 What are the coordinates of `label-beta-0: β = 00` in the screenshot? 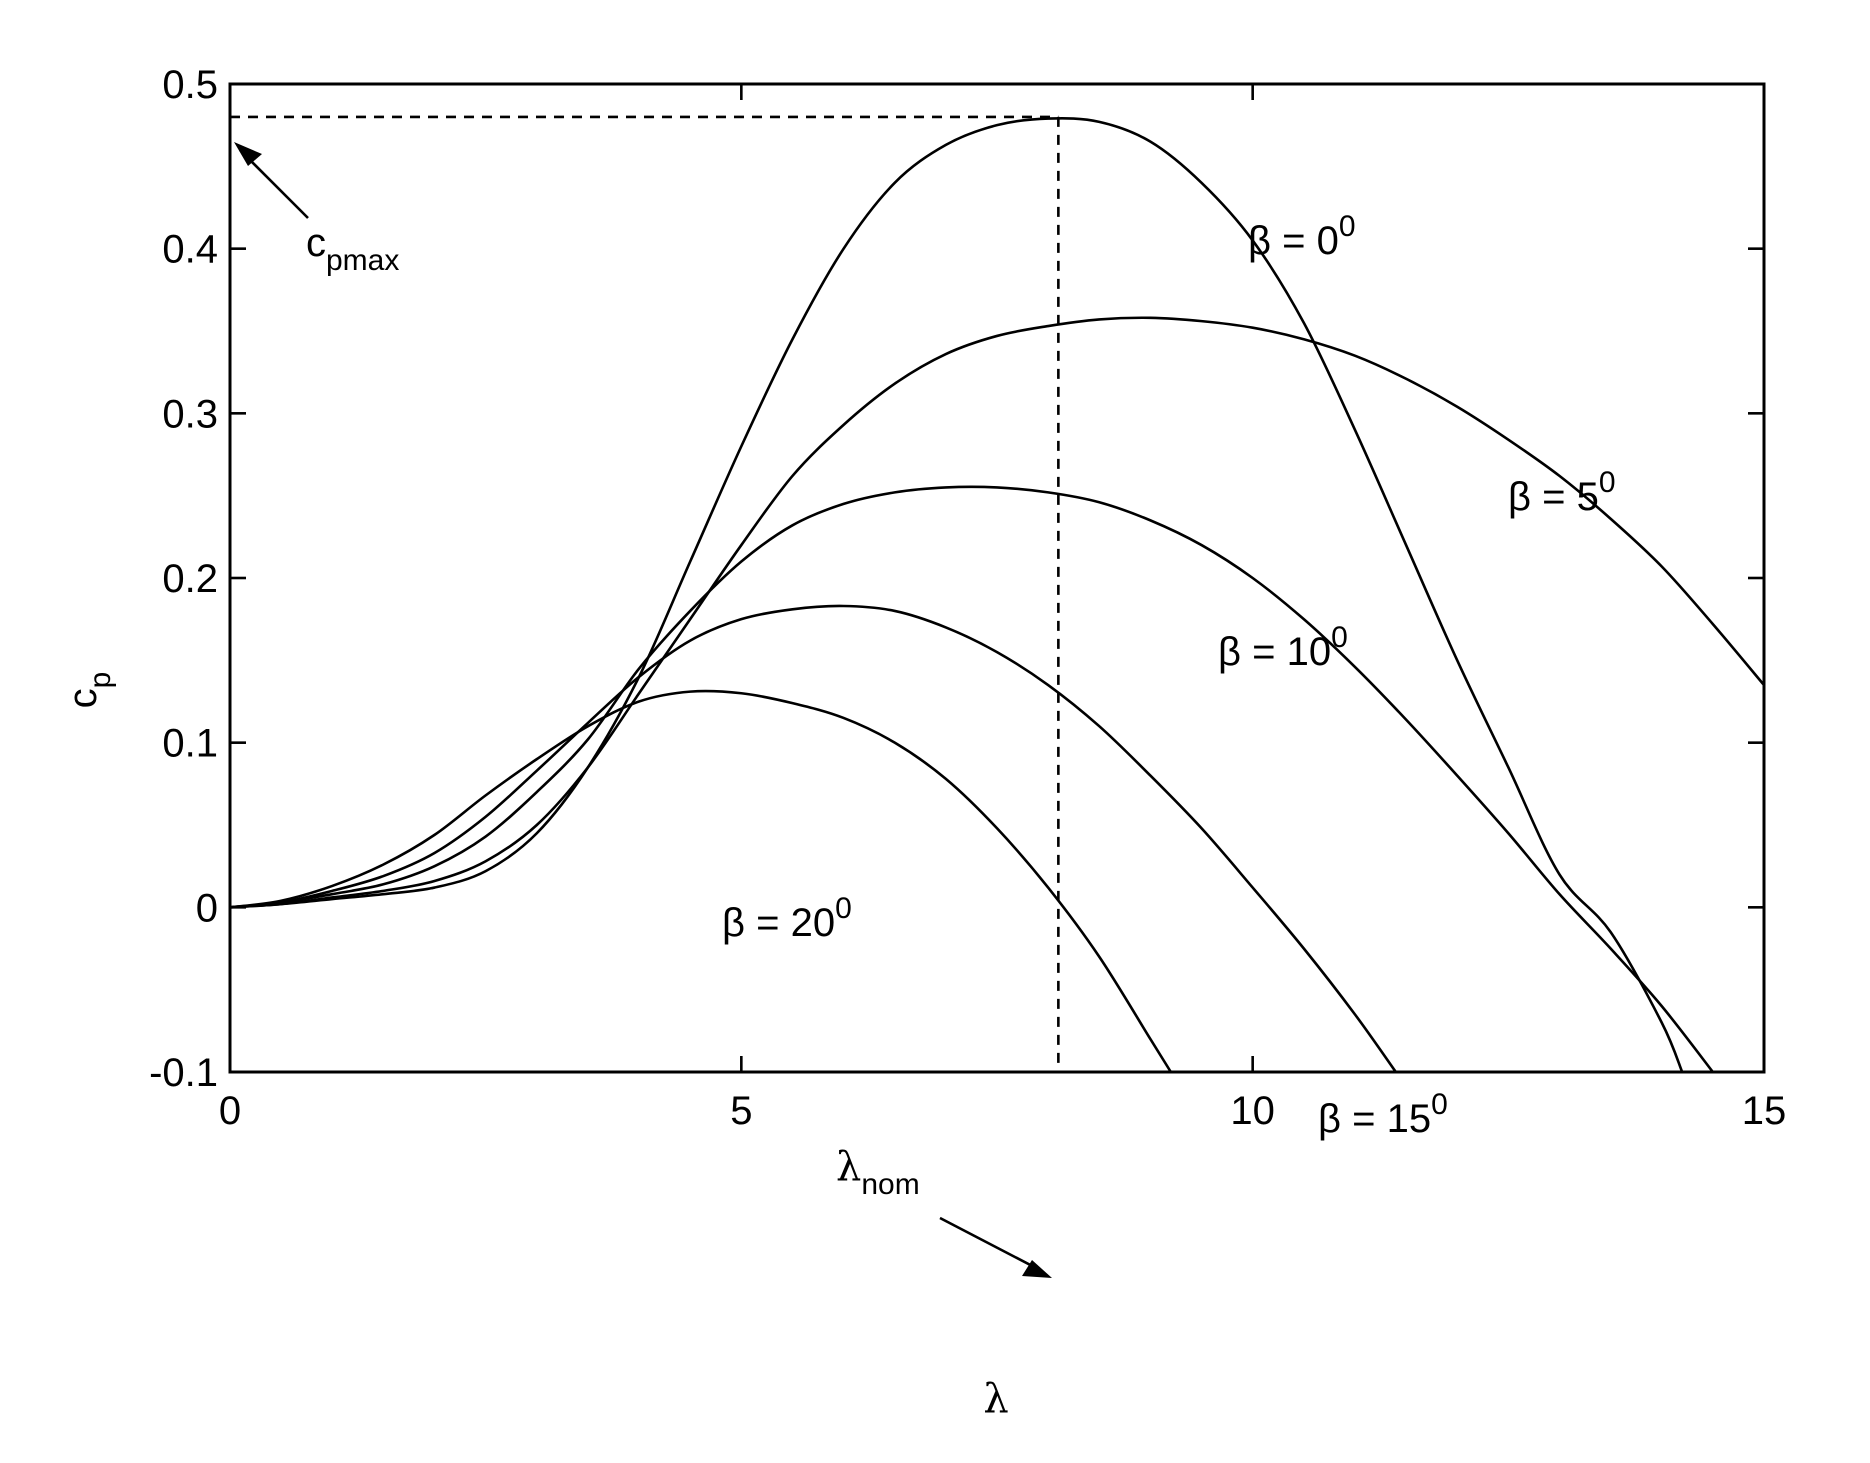 It's located at (1302, 236).